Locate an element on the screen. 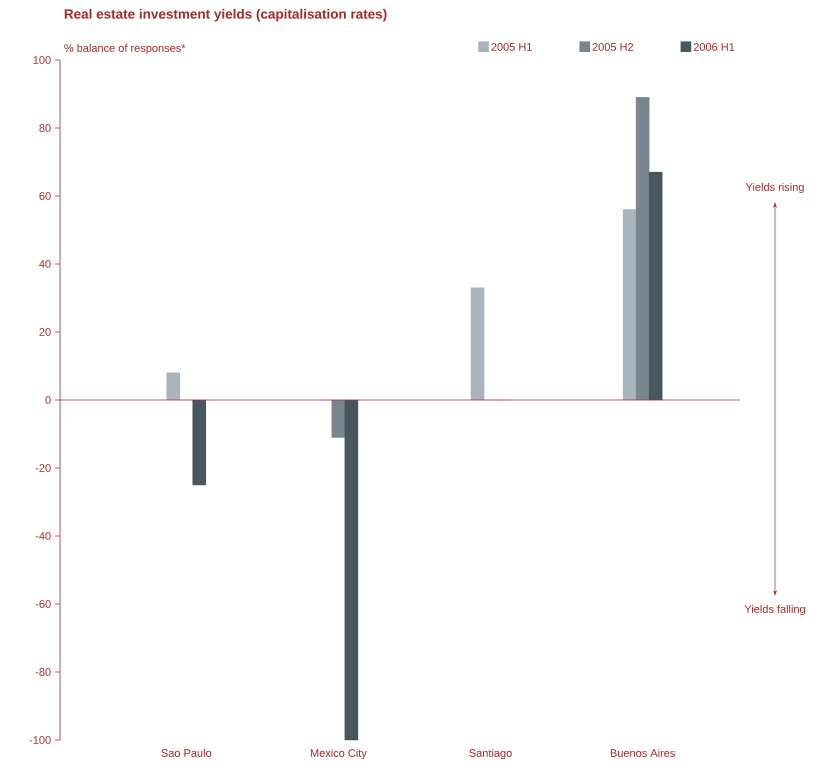 This screenshot has height=776, width=832. y-tick-label: 40 is located at coordinates (45, 264).